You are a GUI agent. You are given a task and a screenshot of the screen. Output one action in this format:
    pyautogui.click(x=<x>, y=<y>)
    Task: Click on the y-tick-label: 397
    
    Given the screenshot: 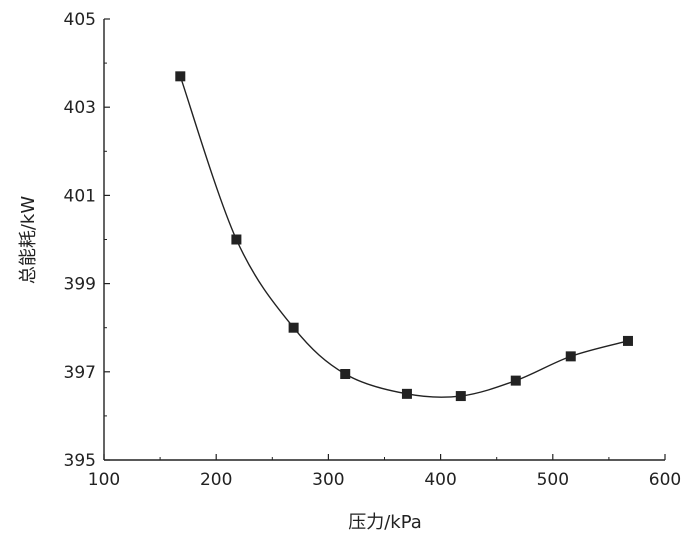 What is the action you would take?
    pyautogui.click(x=80, y=373)
    